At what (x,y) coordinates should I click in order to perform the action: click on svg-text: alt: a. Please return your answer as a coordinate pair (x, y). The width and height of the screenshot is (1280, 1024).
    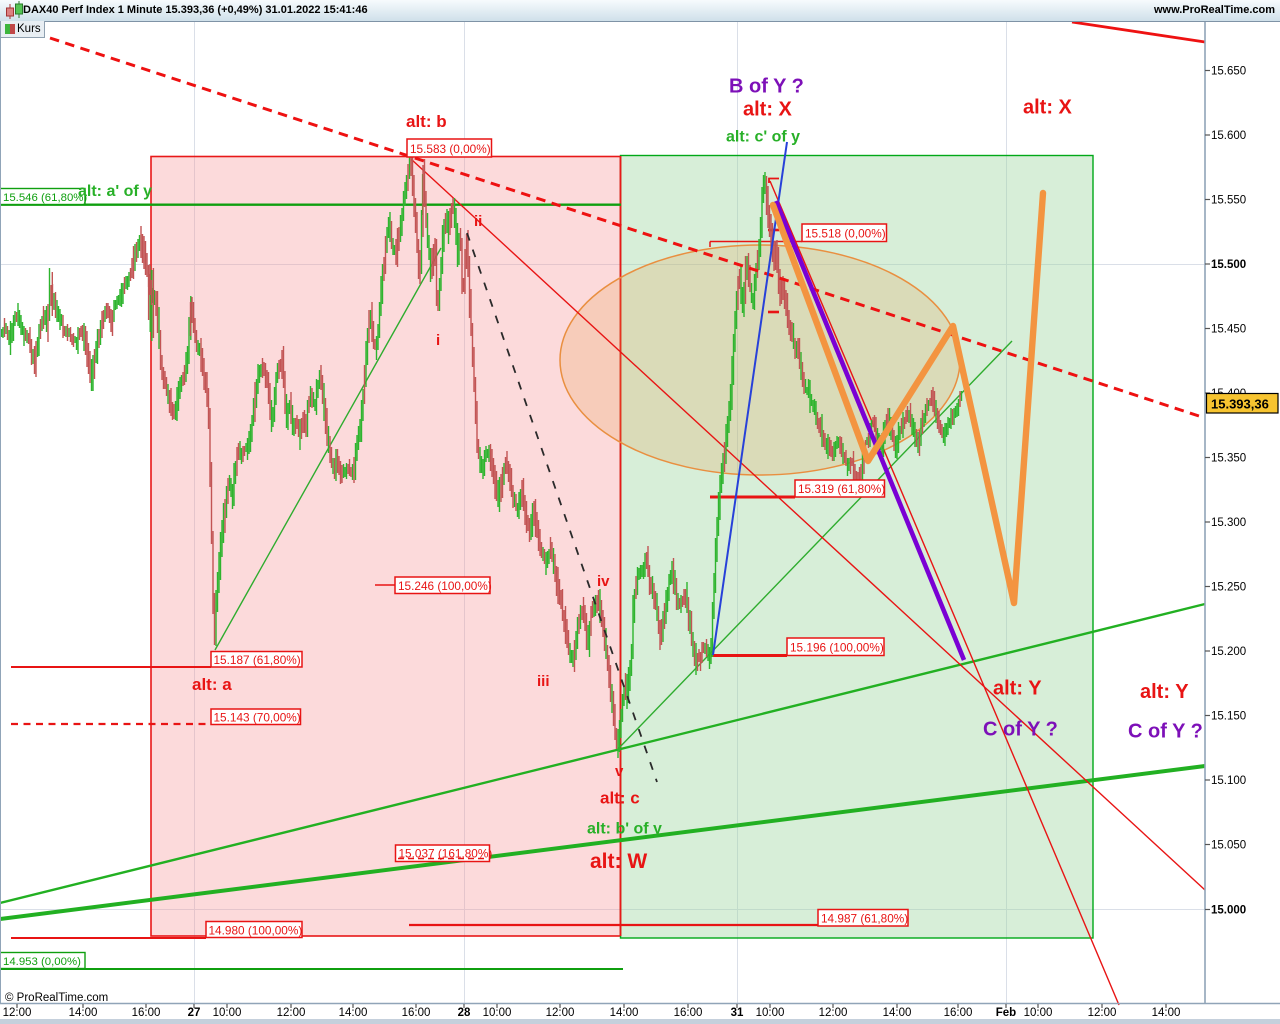
    Looking at the image, I should click on (212, 684).